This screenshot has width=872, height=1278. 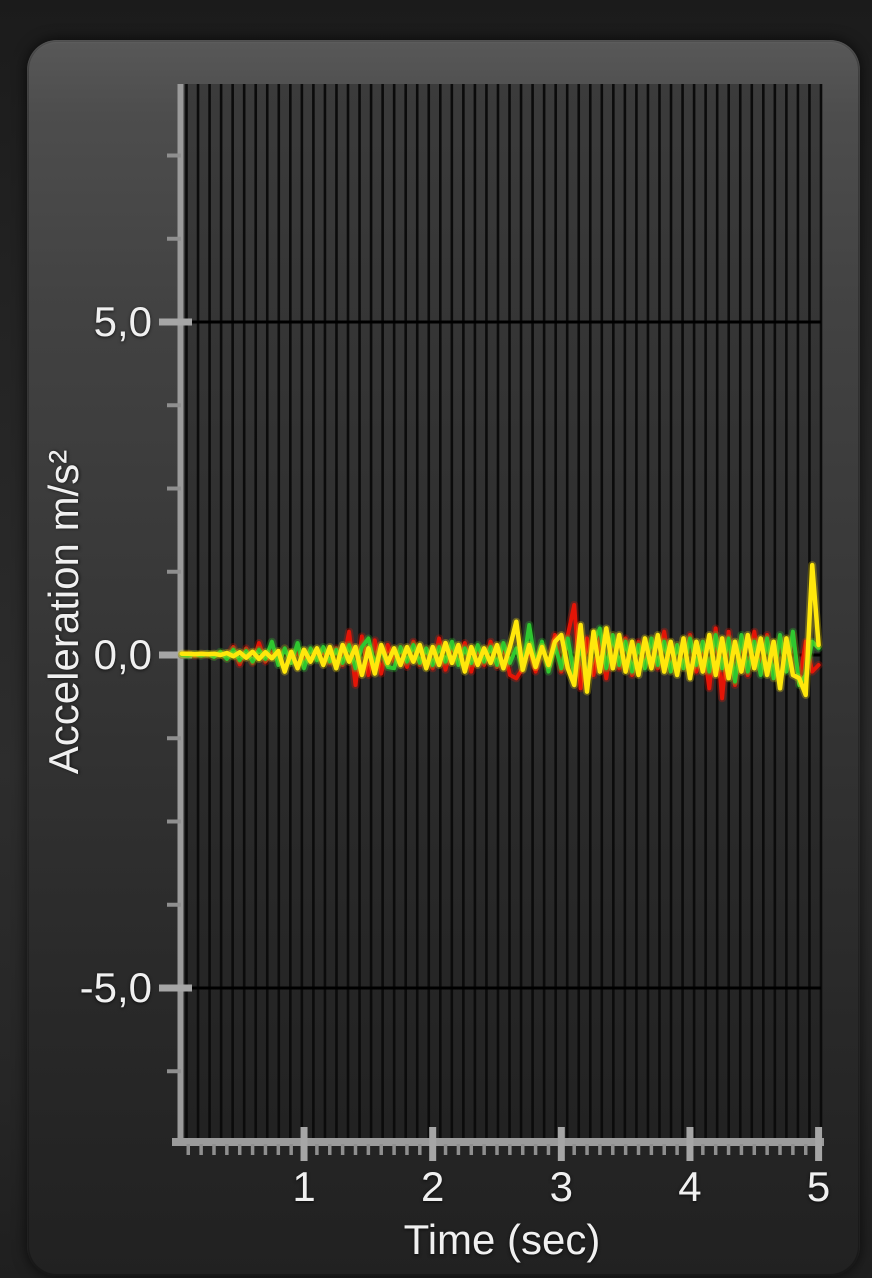 I want to click on series-yellow-line, so click(x=500, y=630).